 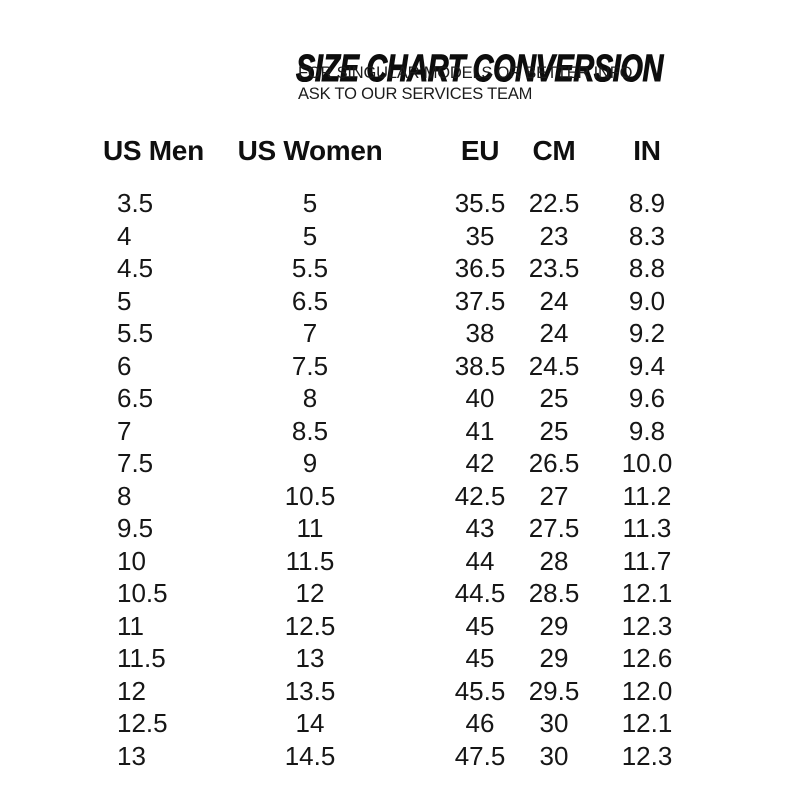 I want to click on table-cell: 8.3, so click(x=647, y=235).